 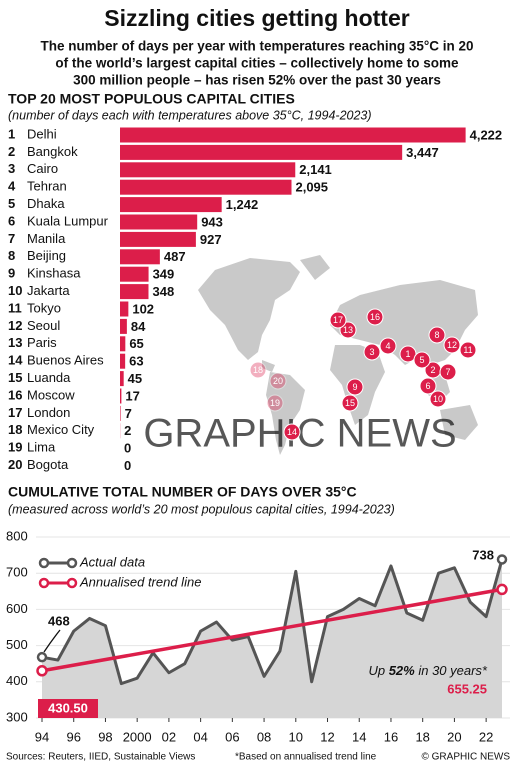 What do you see at coordinates (140, 581) in the screenshot?
I see `legend-label: Annualised trend line` at bounding box center [140, 581].